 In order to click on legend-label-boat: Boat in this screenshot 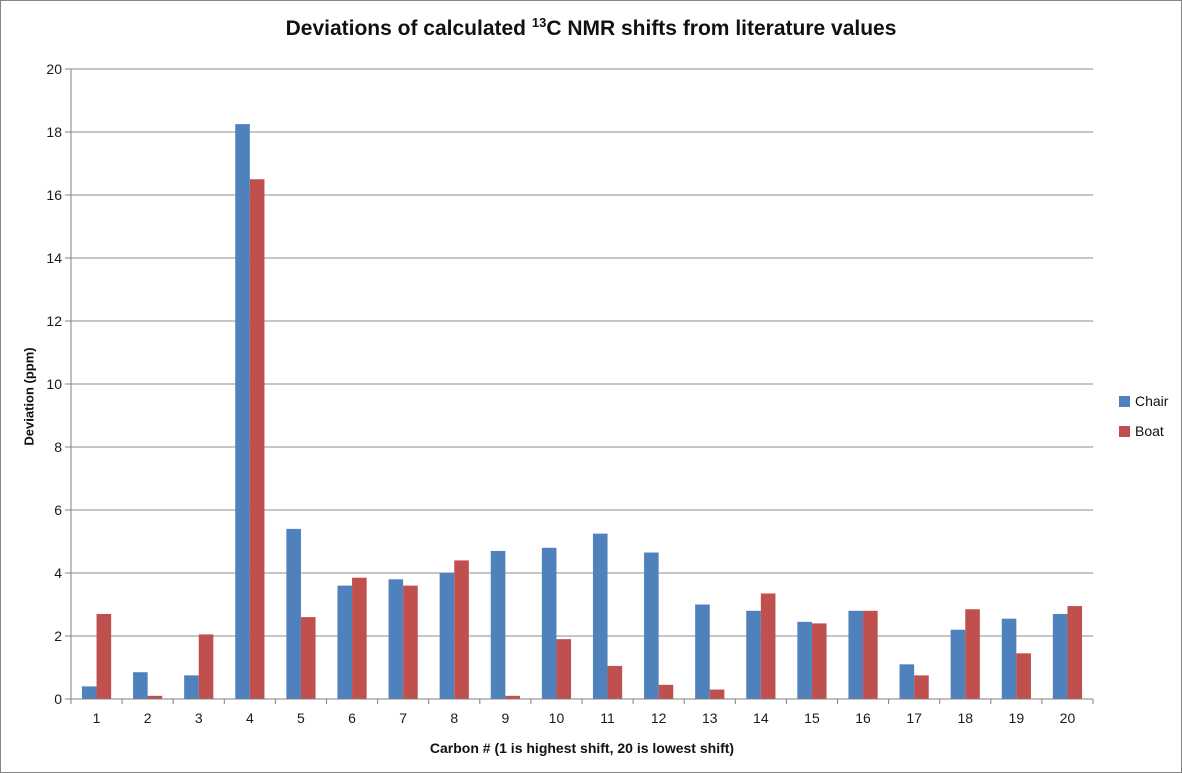, I will do `click(1149, 431)`.